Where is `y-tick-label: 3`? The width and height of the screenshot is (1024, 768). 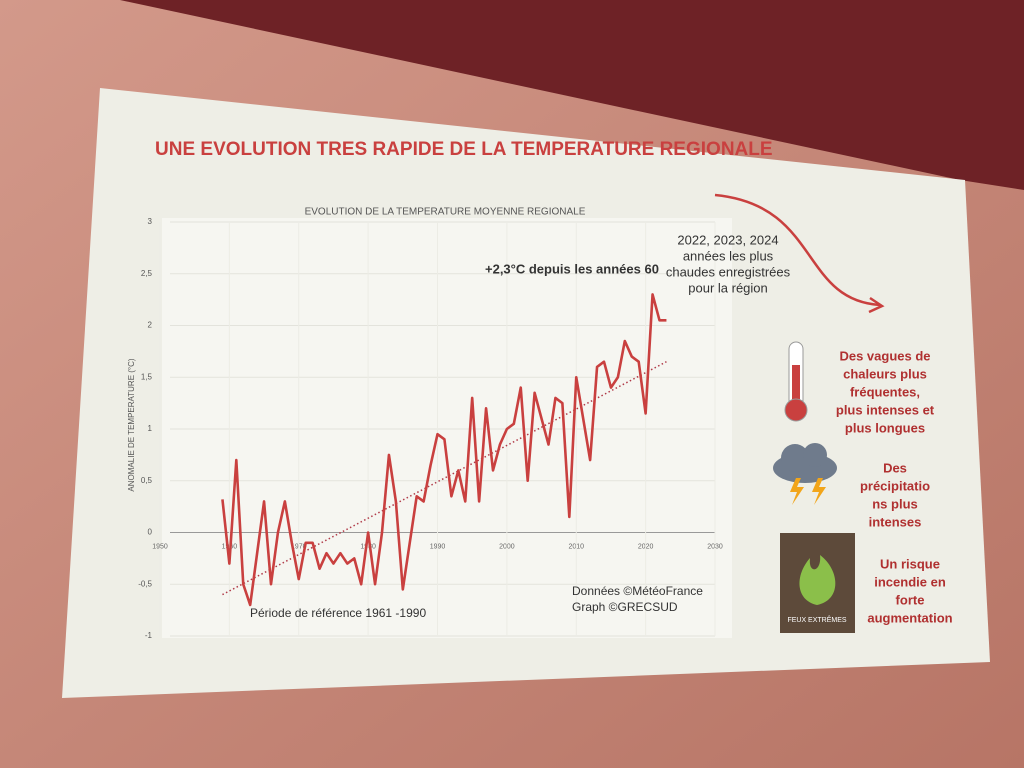
y-tick-label: 3 is located at coordinates (150, 221).